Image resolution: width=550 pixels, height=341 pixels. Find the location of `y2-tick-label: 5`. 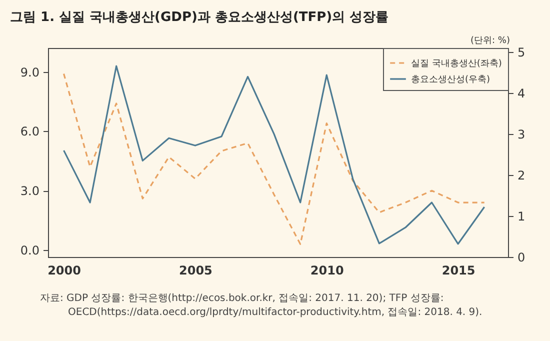

y2-tick-label: 5 is located at coordinates (522, 53).